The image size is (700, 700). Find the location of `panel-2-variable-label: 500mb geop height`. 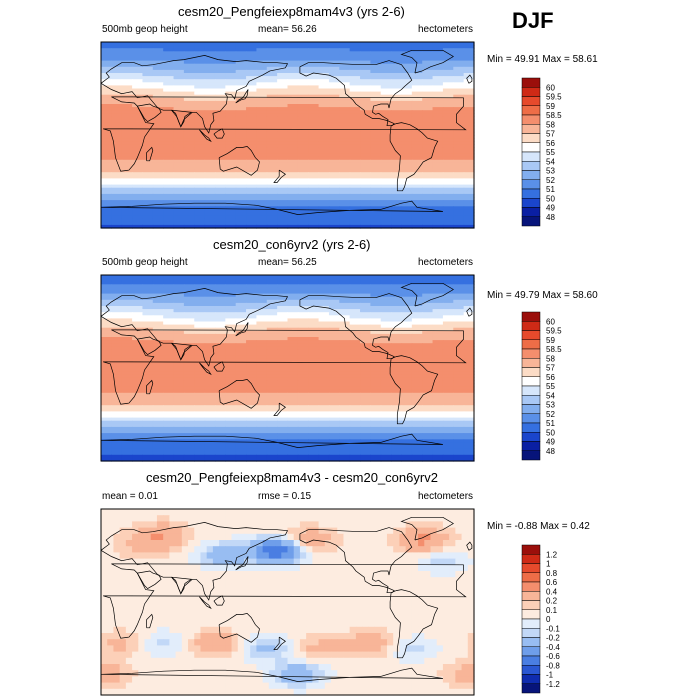

panel-2-variable-label: 500mb geop height is located at coordinates (145, 262).